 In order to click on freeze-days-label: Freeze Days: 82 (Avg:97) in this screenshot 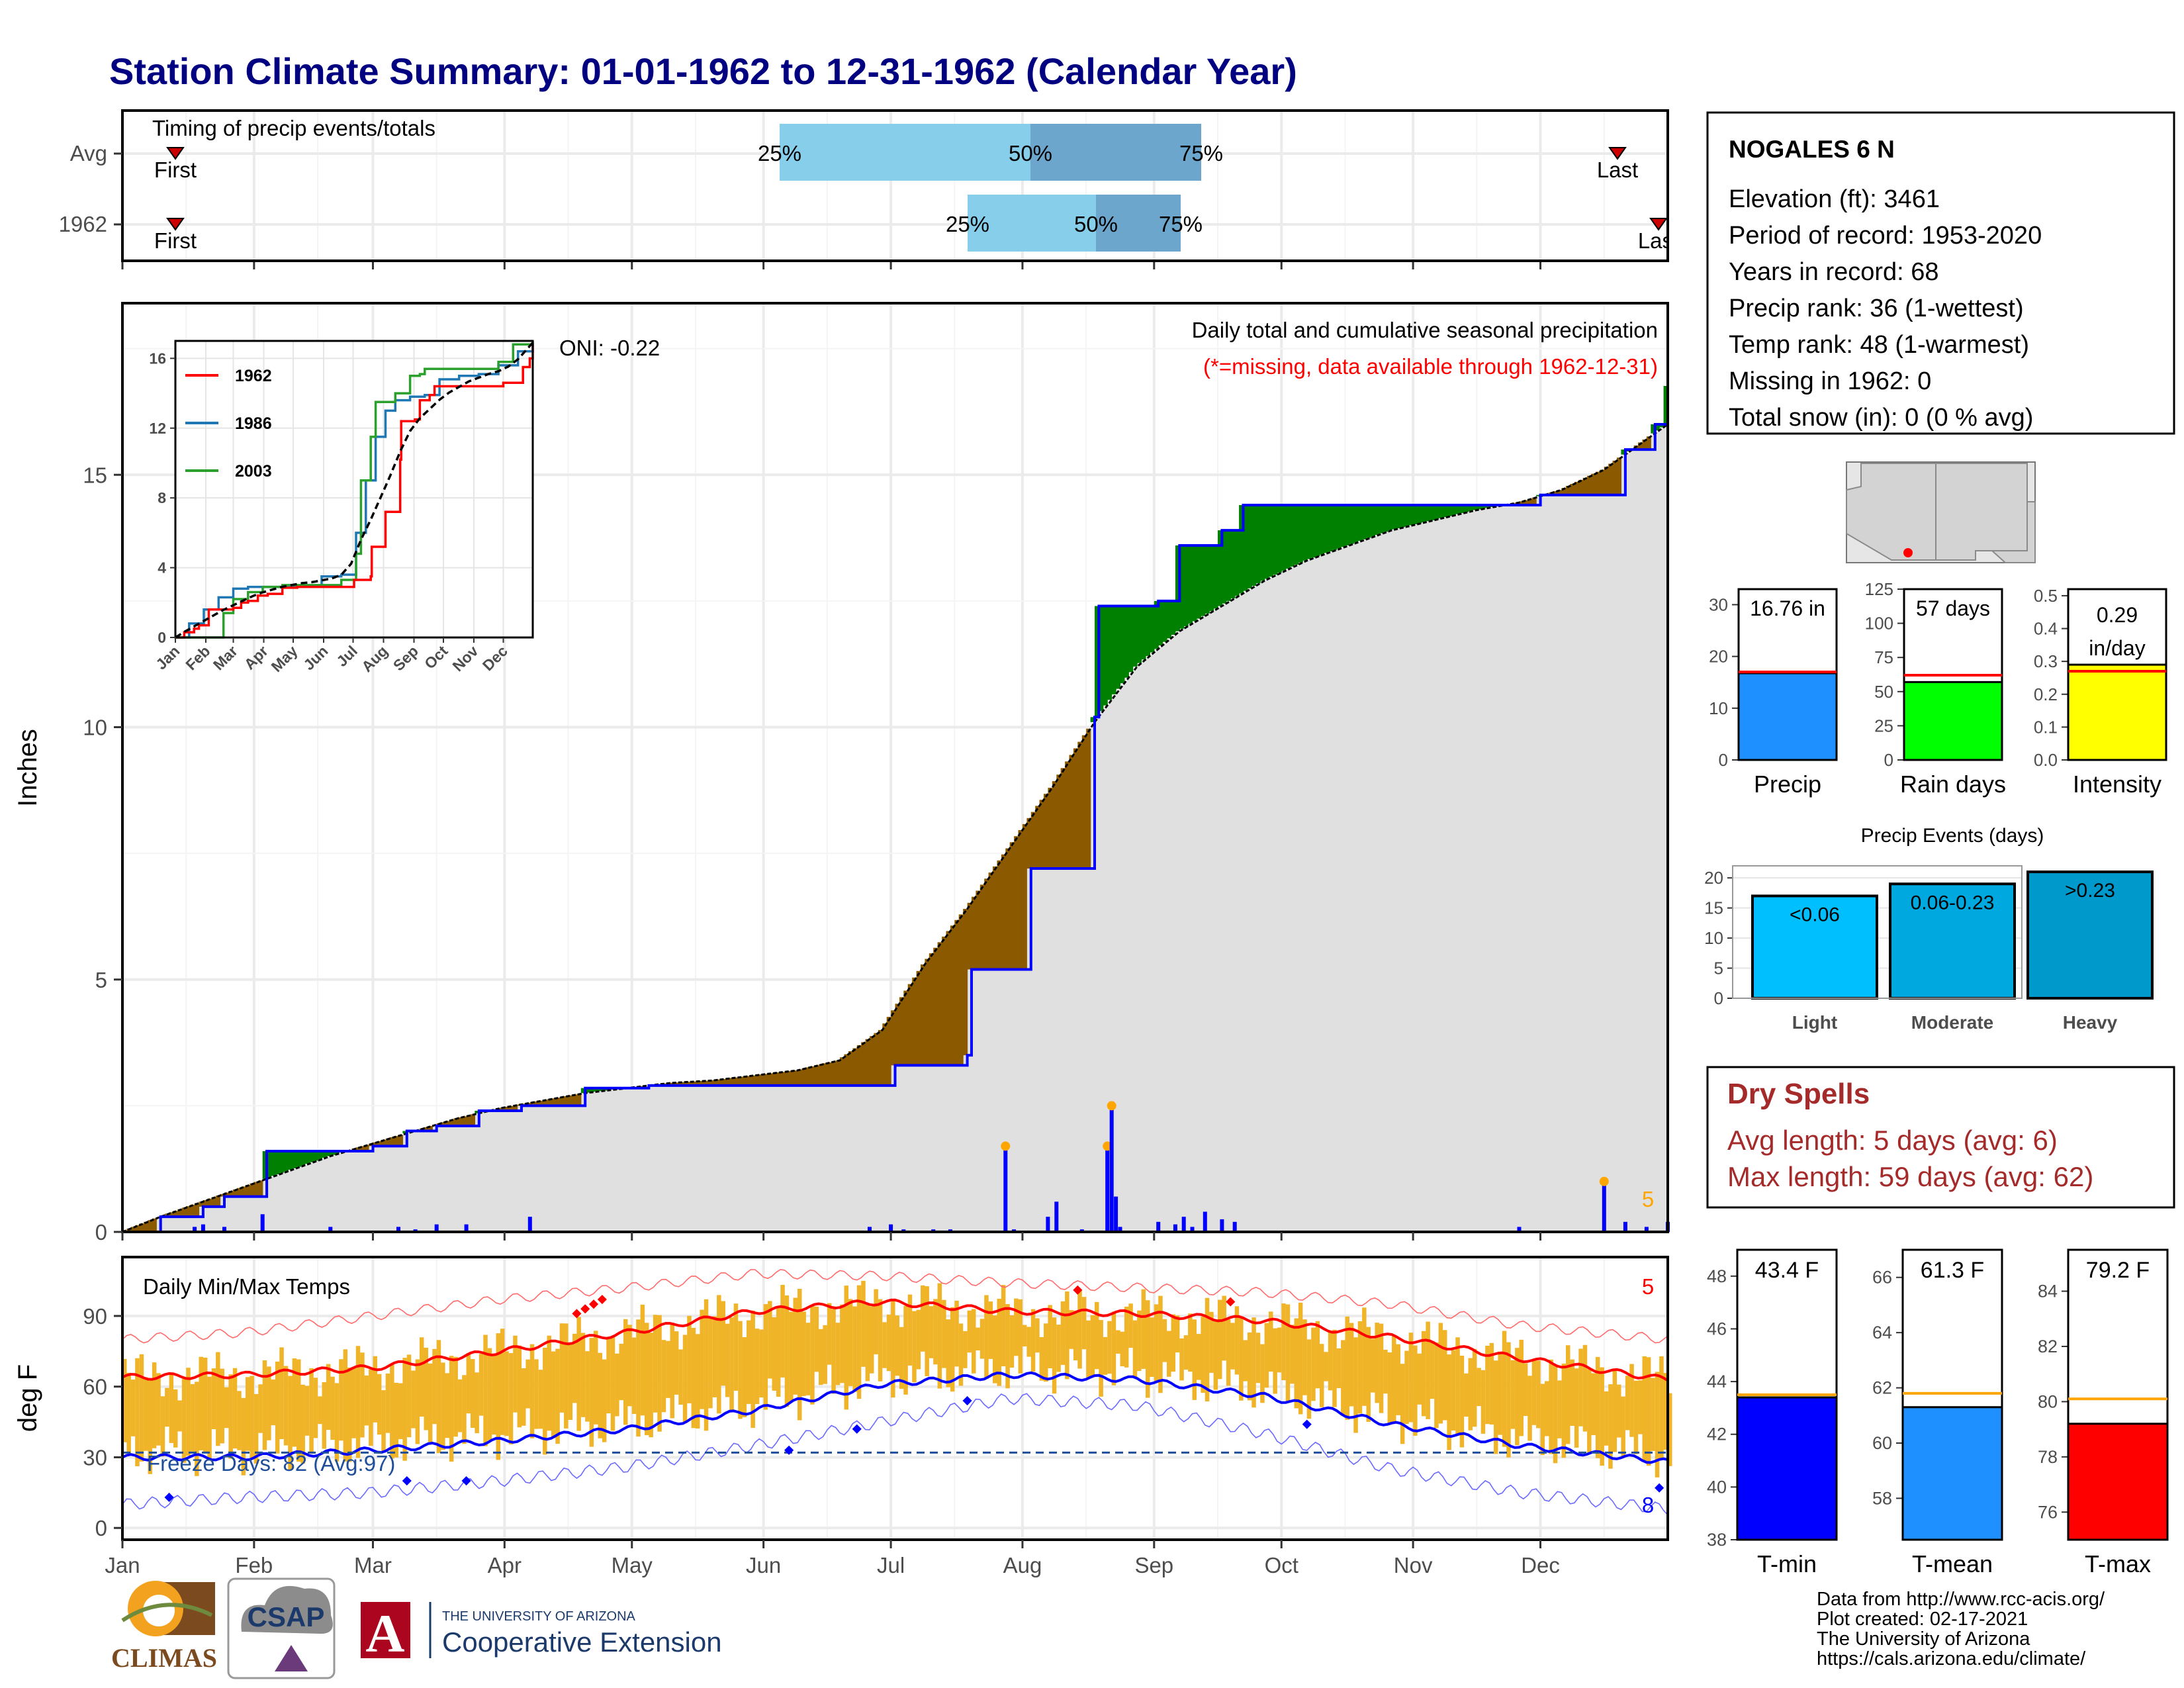, I will do `click(271, 1463)`.